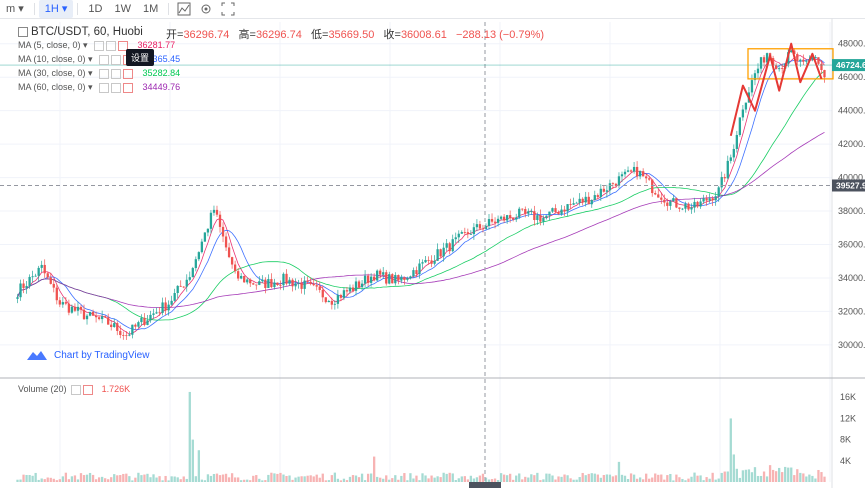 The height and width of the screenshot is (488, 865). I want to click on price-tick-label: 30000.0, so click(851, 345).